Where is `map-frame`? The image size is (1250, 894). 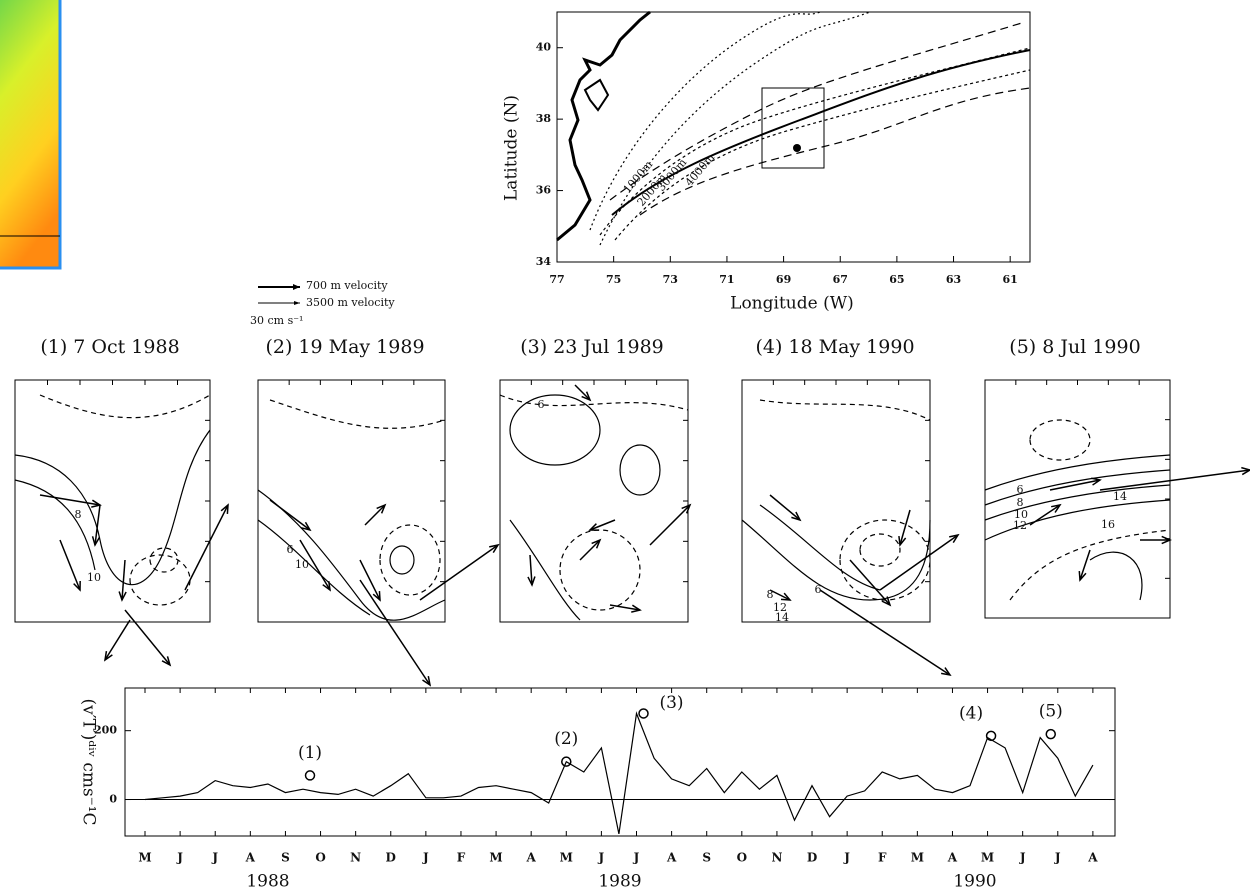 map-frame is located at coordinates (793, 137).